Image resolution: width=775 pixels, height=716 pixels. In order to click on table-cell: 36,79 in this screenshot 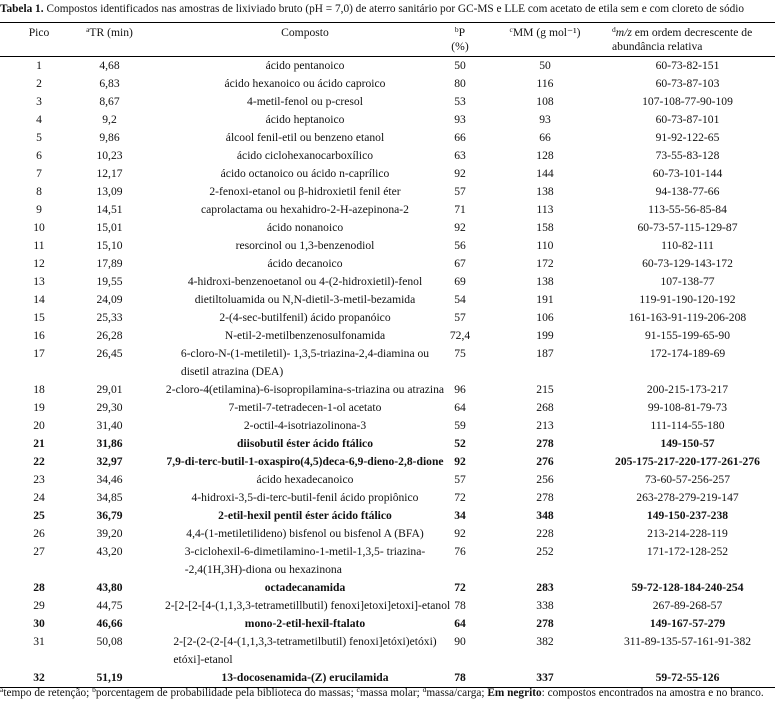, I will do `click(109, 515)`.